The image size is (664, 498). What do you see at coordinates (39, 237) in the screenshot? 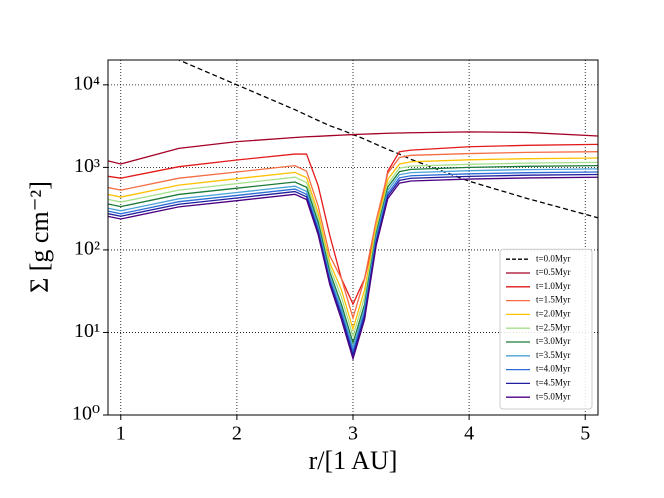
I see `y-axis-label: Σ [g cm⁻²]` at bounding box center [39, 237].